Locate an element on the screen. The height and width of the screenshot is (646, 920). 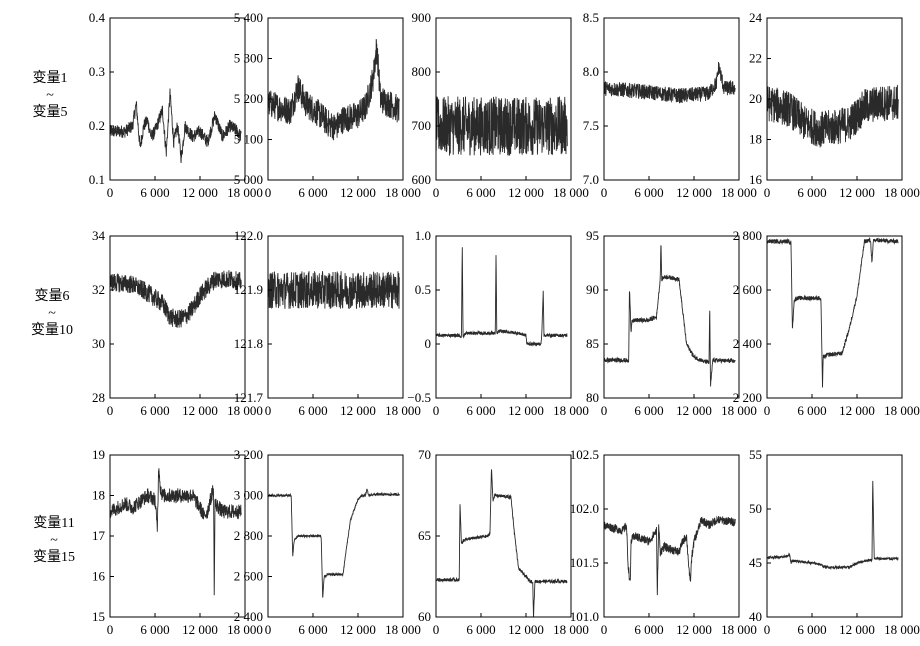
y-tick-label: 2 800 is located at coordinates (248, 535).